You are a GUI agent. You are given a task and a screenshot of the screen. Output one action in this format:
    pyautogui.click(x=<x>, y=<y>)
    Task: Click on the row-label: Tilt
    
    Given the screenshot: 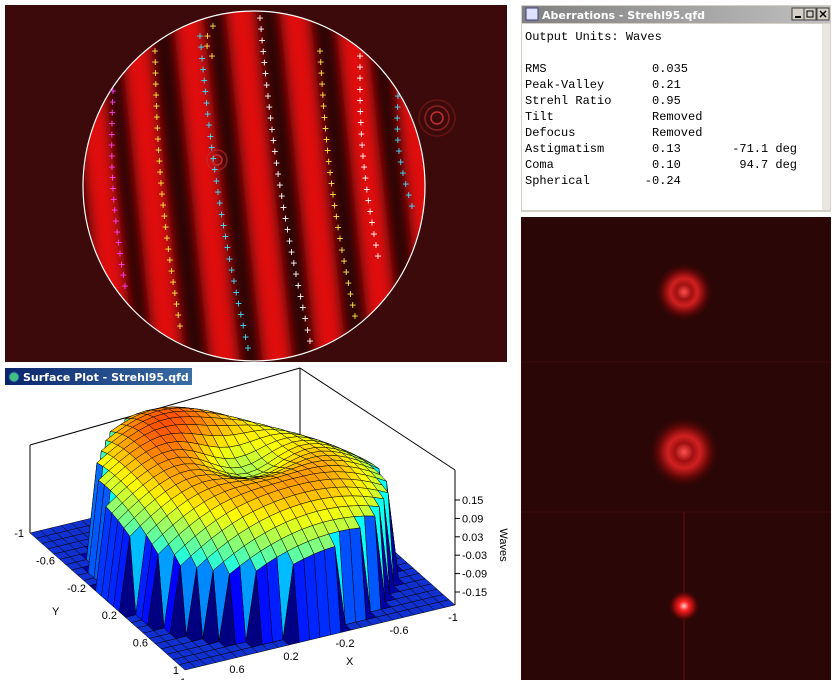 What is the action you would take?
    pyautogui.click(x=539, y=117)
    